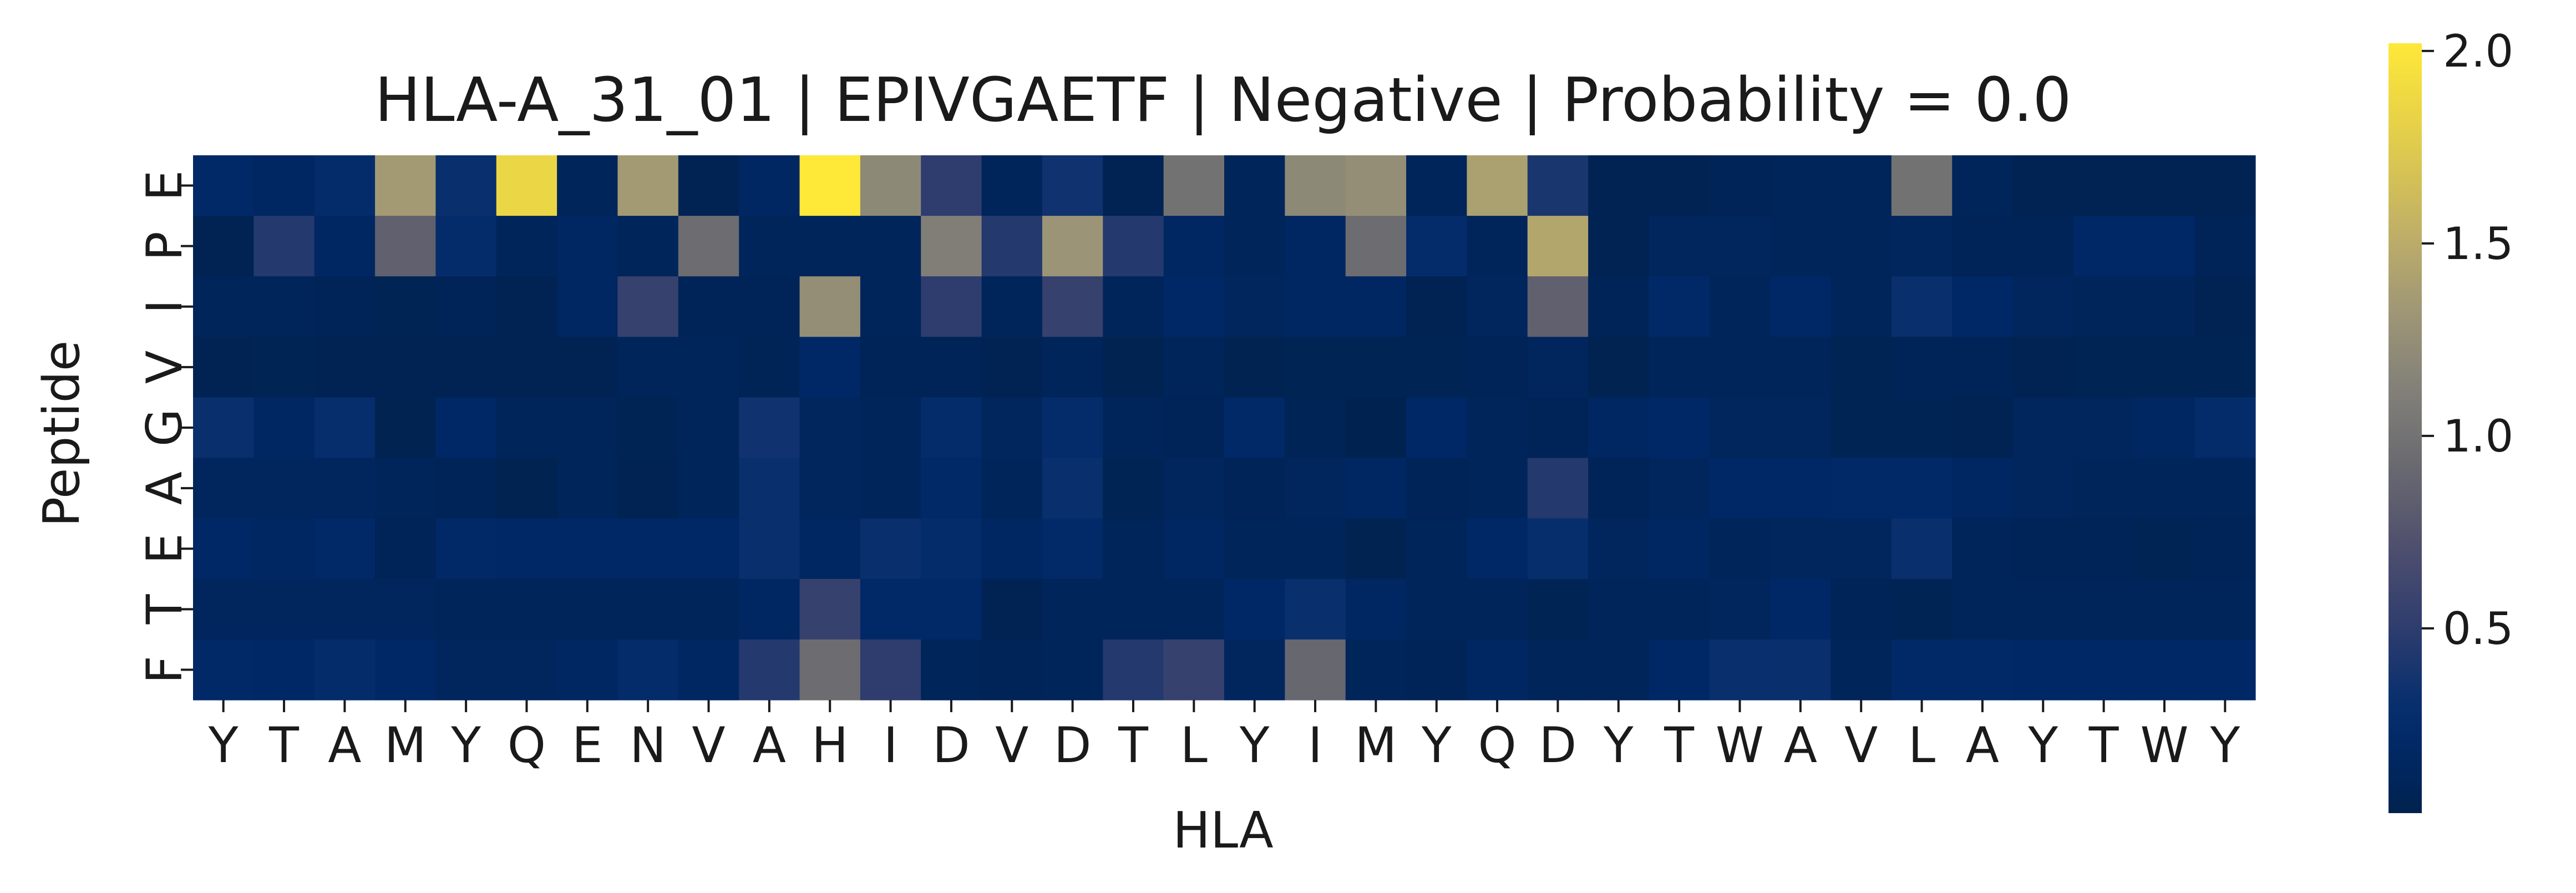 The image size is (2576, 893). Describe the element at coordinates (1497, 745) in the screenshot. I see `x-tick-label: Q` at that location.